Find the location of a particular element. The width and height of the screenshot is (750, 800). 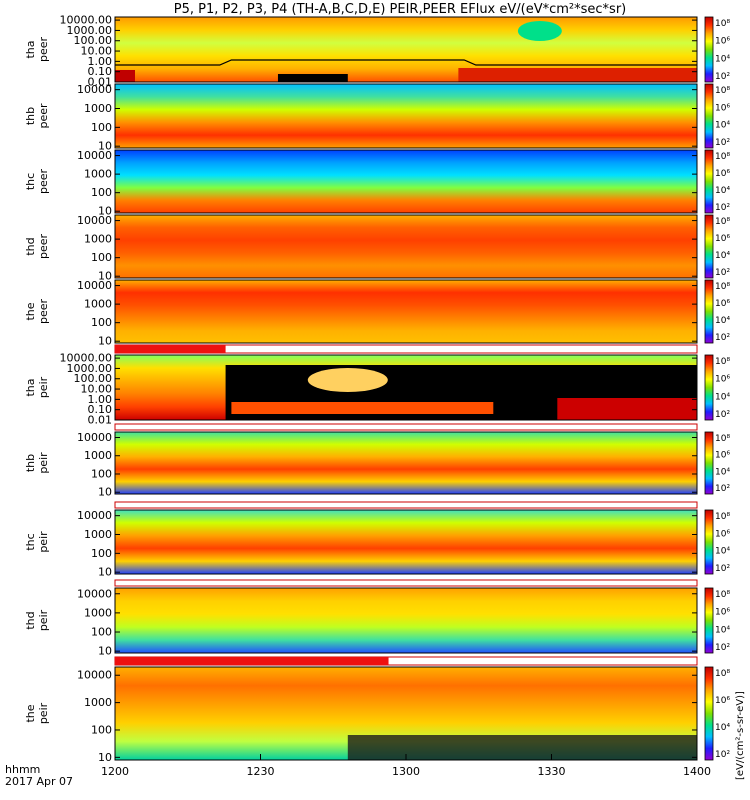

y-tick-label: 1000.00 is located at coordinates (90, 368).